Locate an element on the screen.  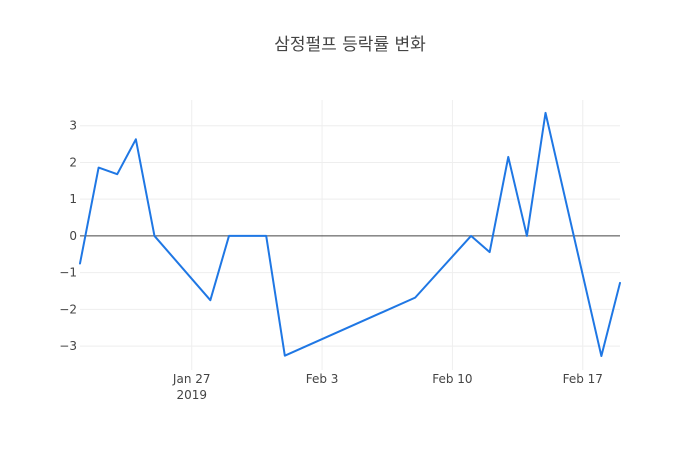
y-tick-label: −1 is located at coordinates (68, 273).